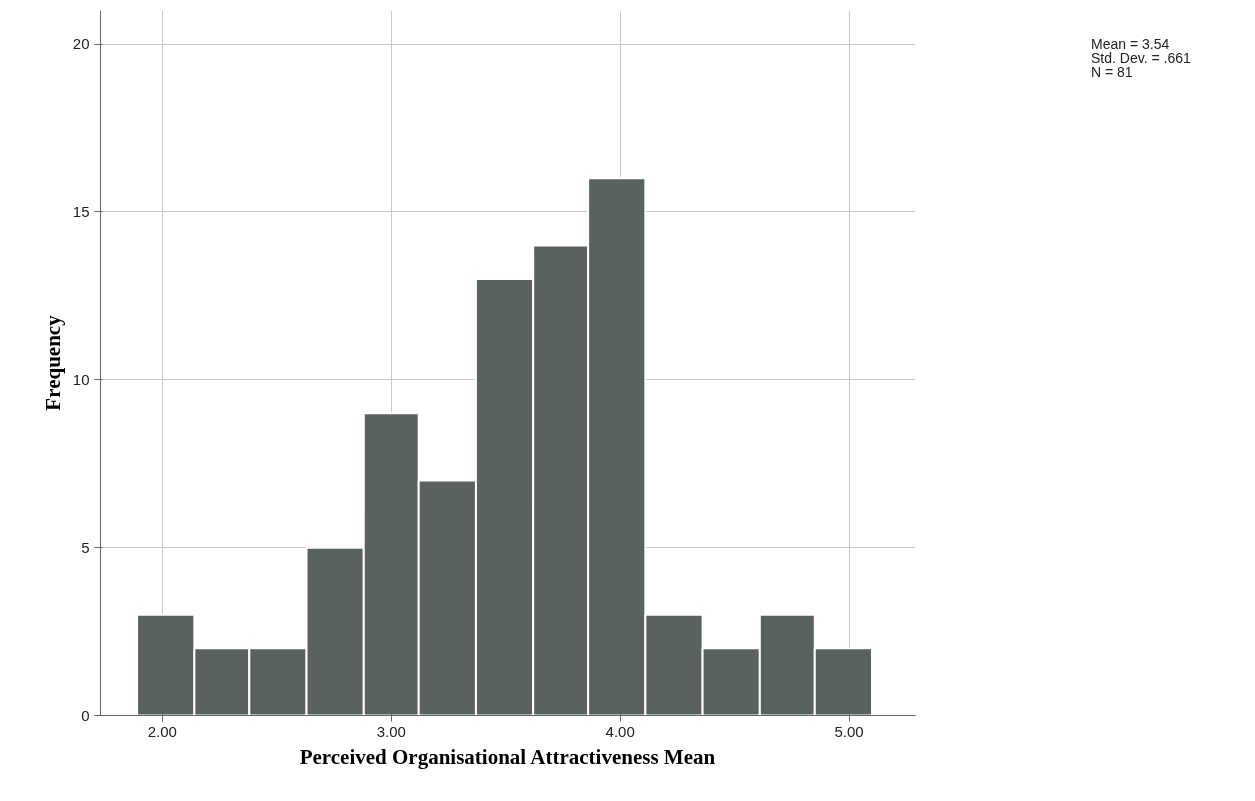 Image resolution: width=1255 pixels, height=801 pixels. I want to click on x-tick-label: 2.00, so click(162, 731).